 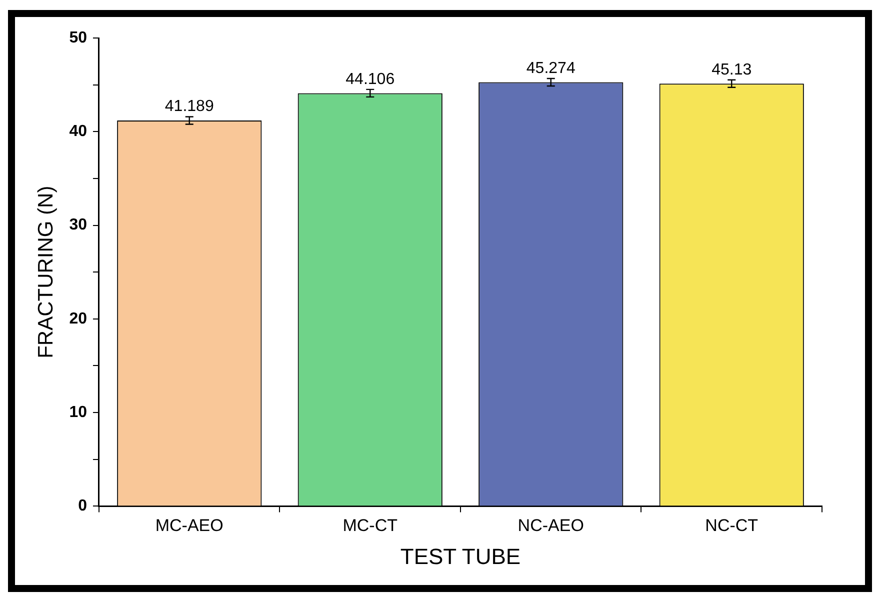 What do you see at coordinates (551, 68) in the screenshot?
I see `data-label: 45.274` at bounding box center [551, 68].